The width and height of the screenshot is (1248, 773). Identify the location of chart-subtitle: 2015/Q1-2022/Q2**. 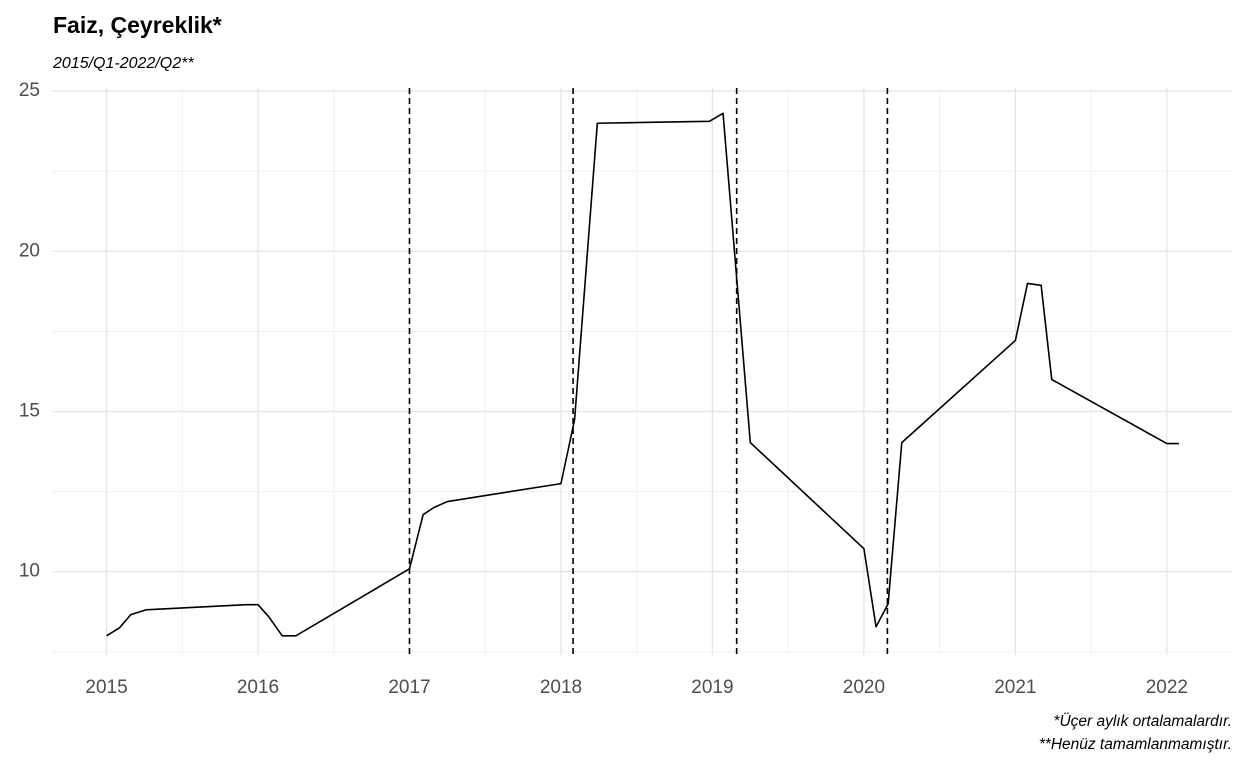
(123, 63).